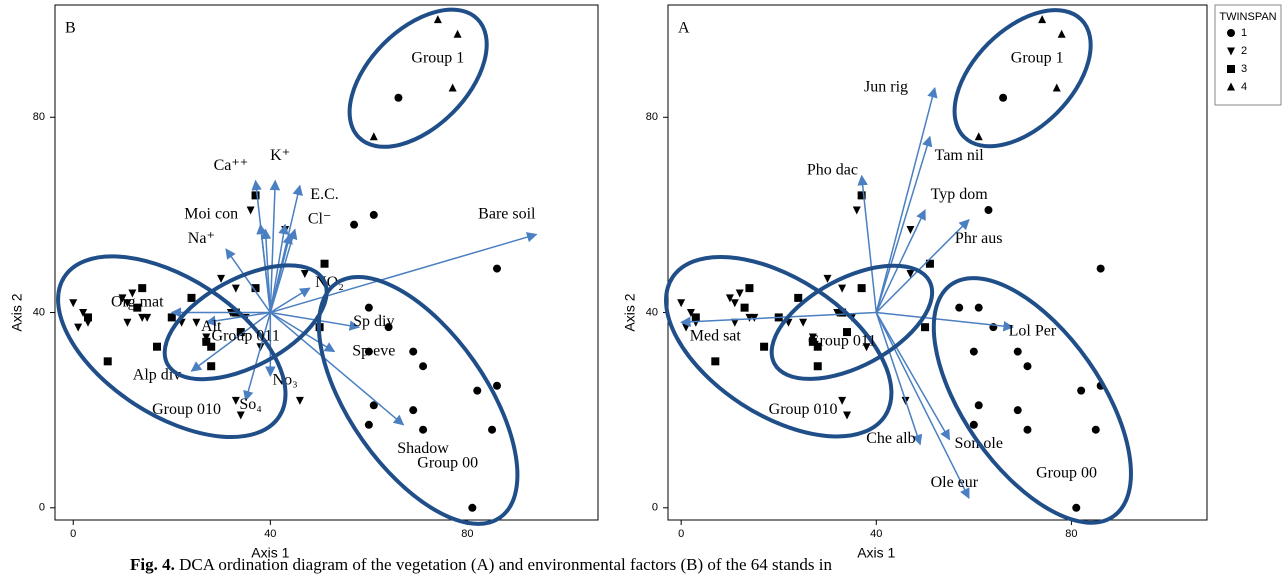  I want to click on y-tick-label: 0, so click(42, 508).